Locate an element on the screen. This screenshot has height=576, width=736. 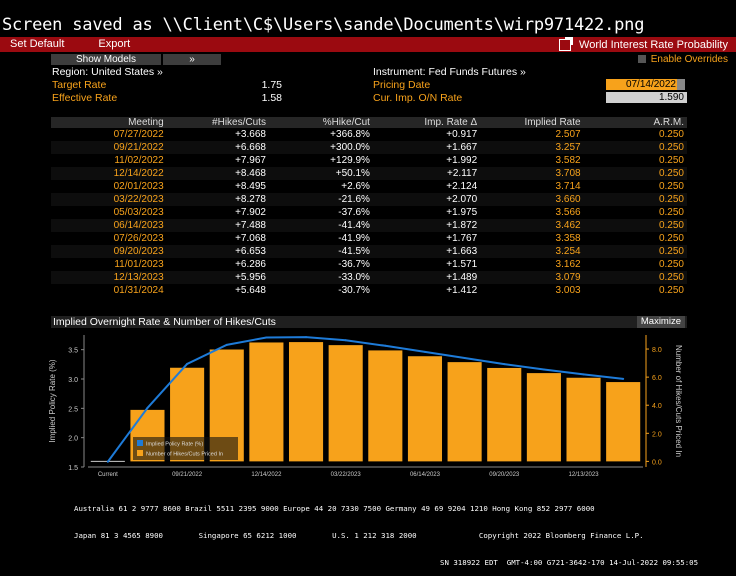
table-cell: +129.9% is located at coordinates (350, 160).